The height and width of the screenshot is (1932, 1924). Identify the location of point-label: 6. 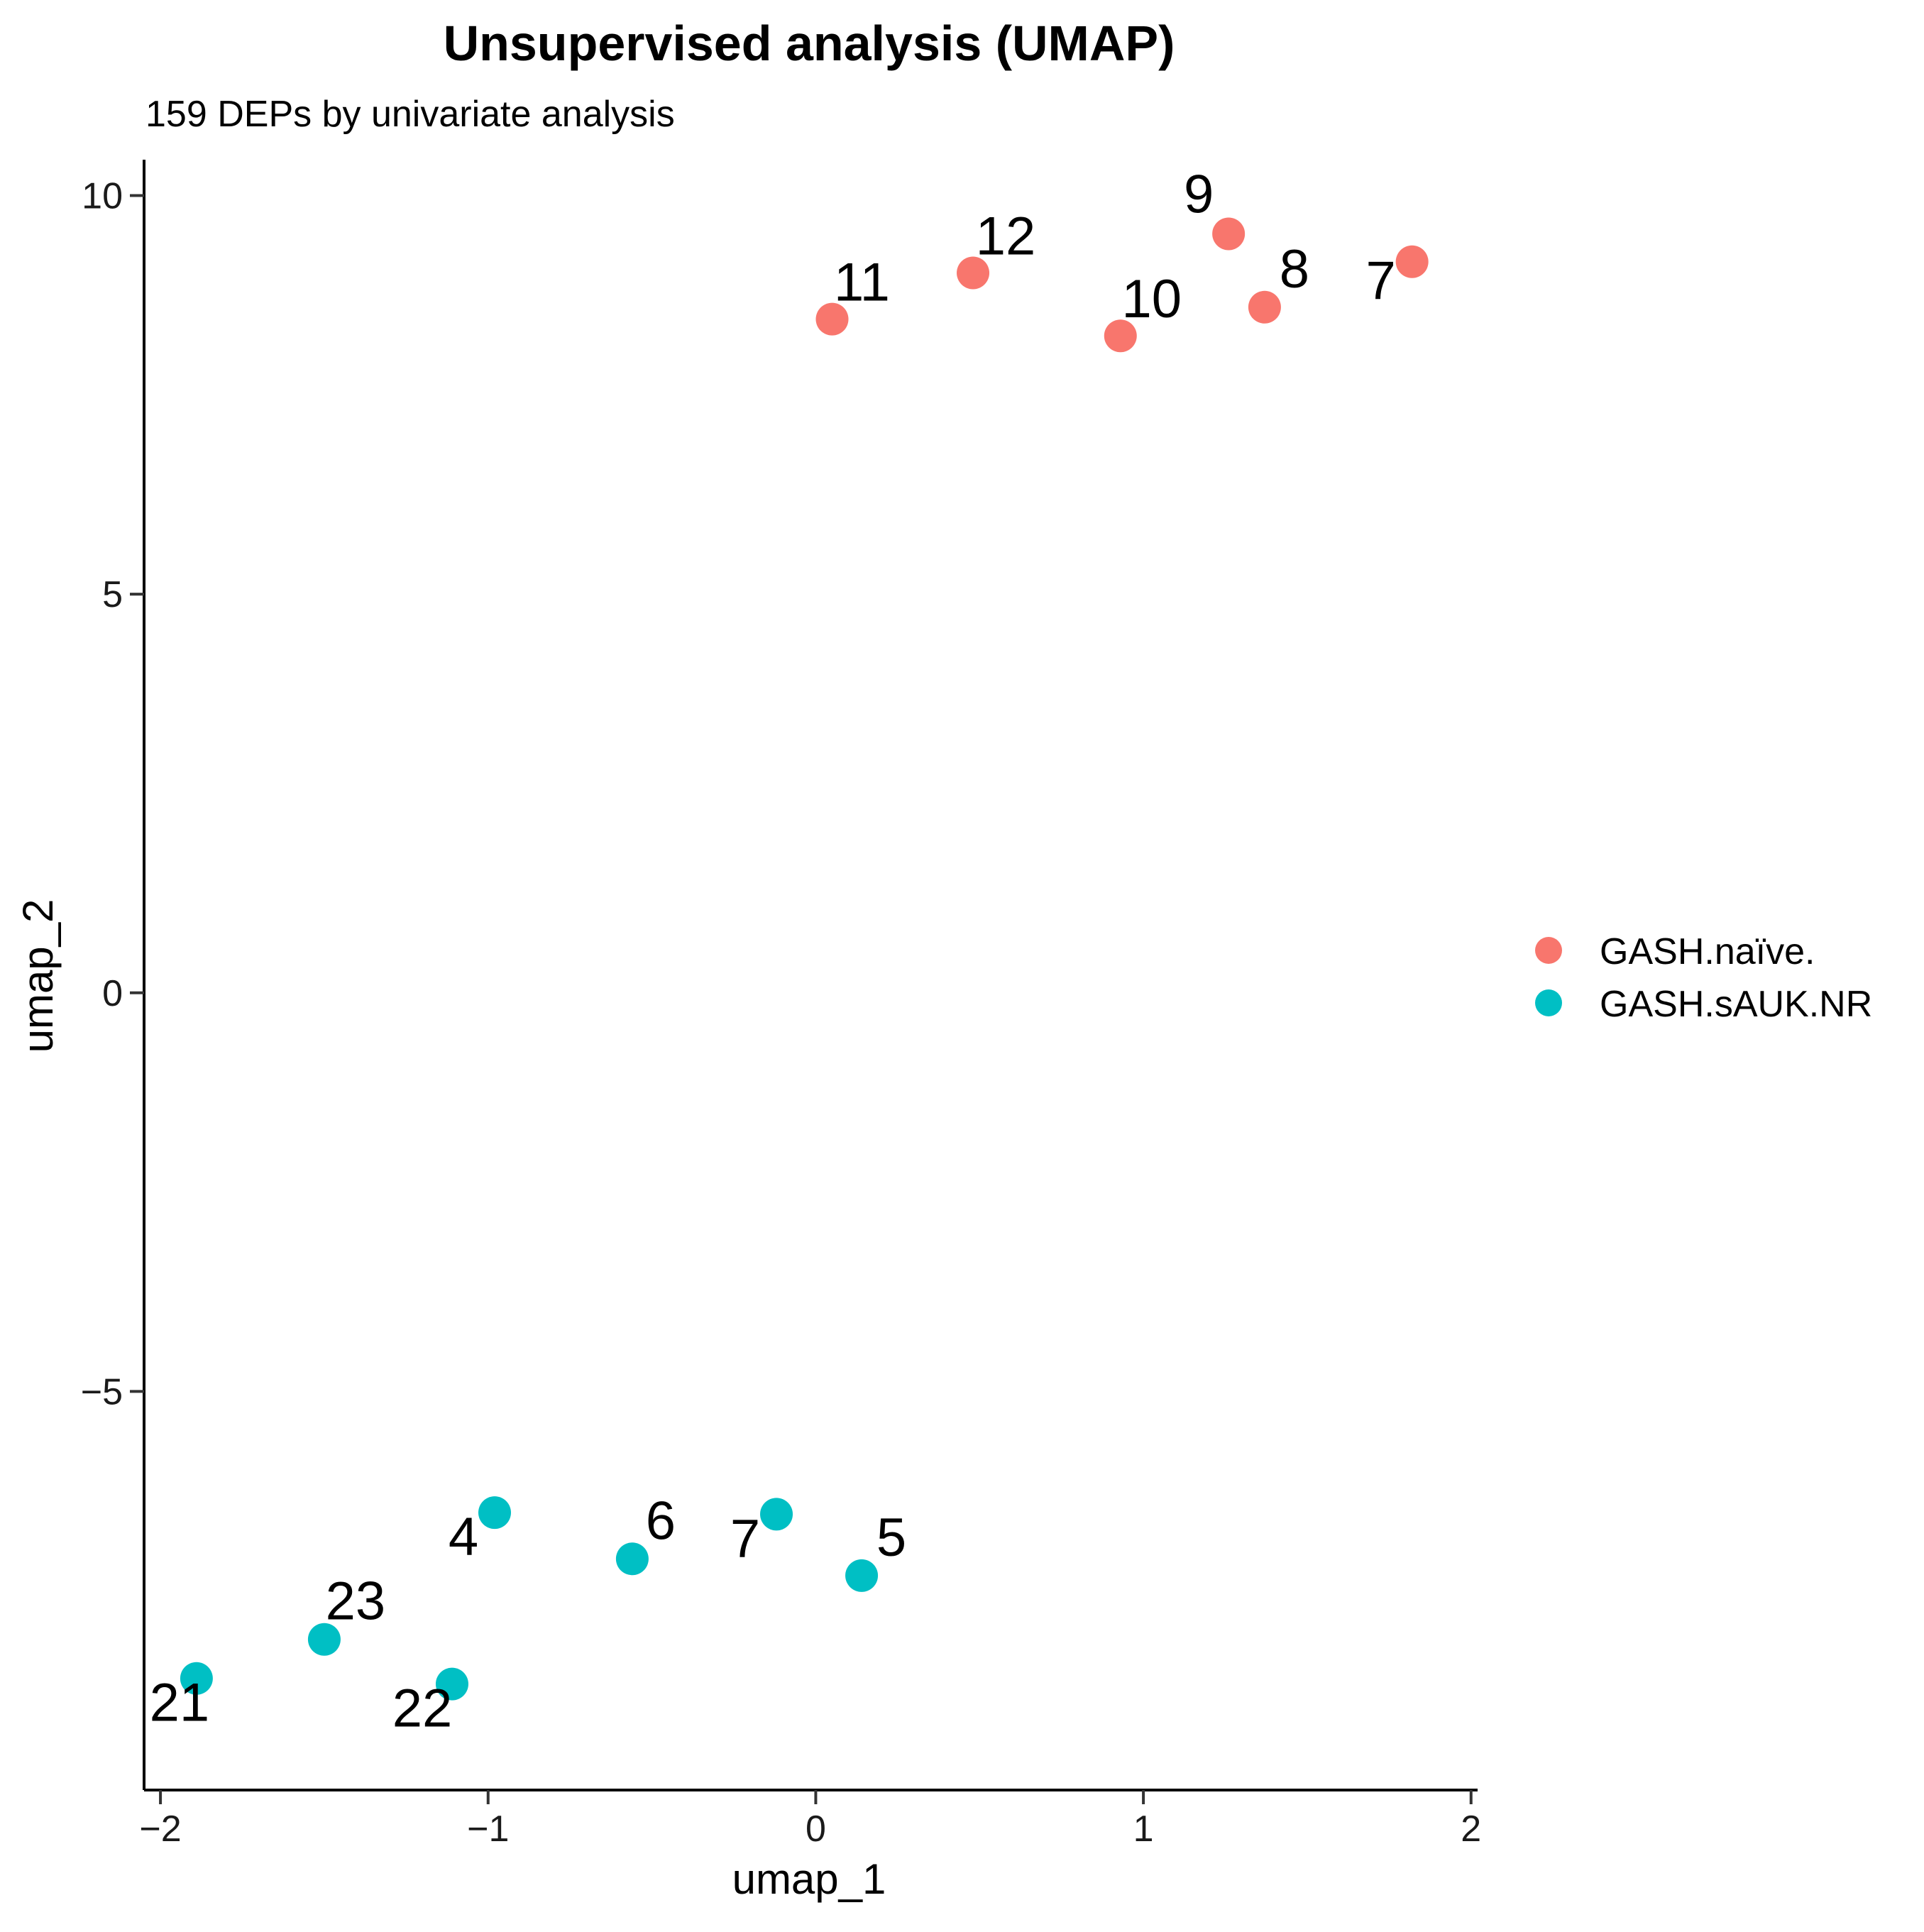
(661, 1521).